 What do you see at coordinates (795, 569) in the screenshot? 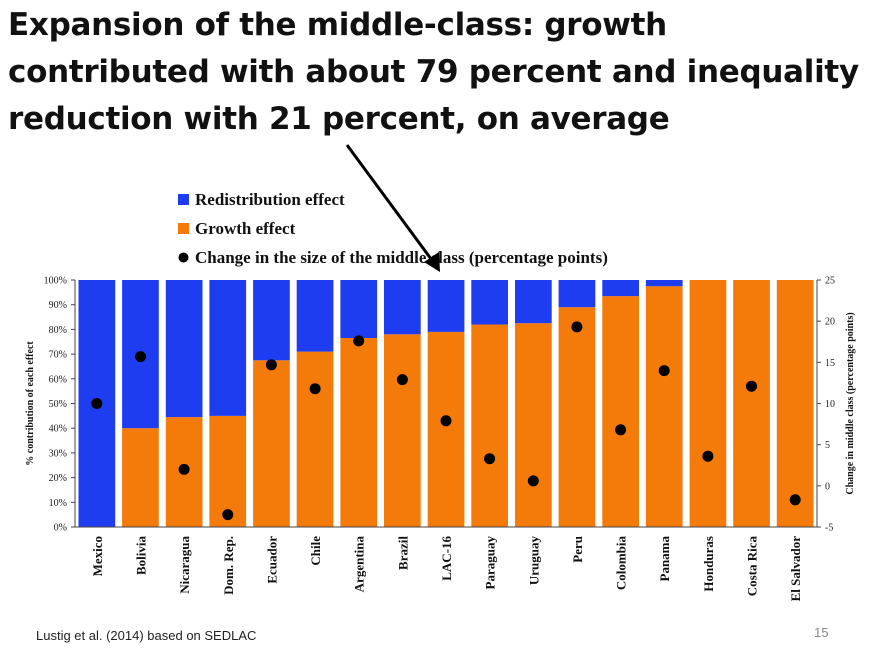
I see `x-tick-label-16: El Salvador` at bounding box center [795, 569].